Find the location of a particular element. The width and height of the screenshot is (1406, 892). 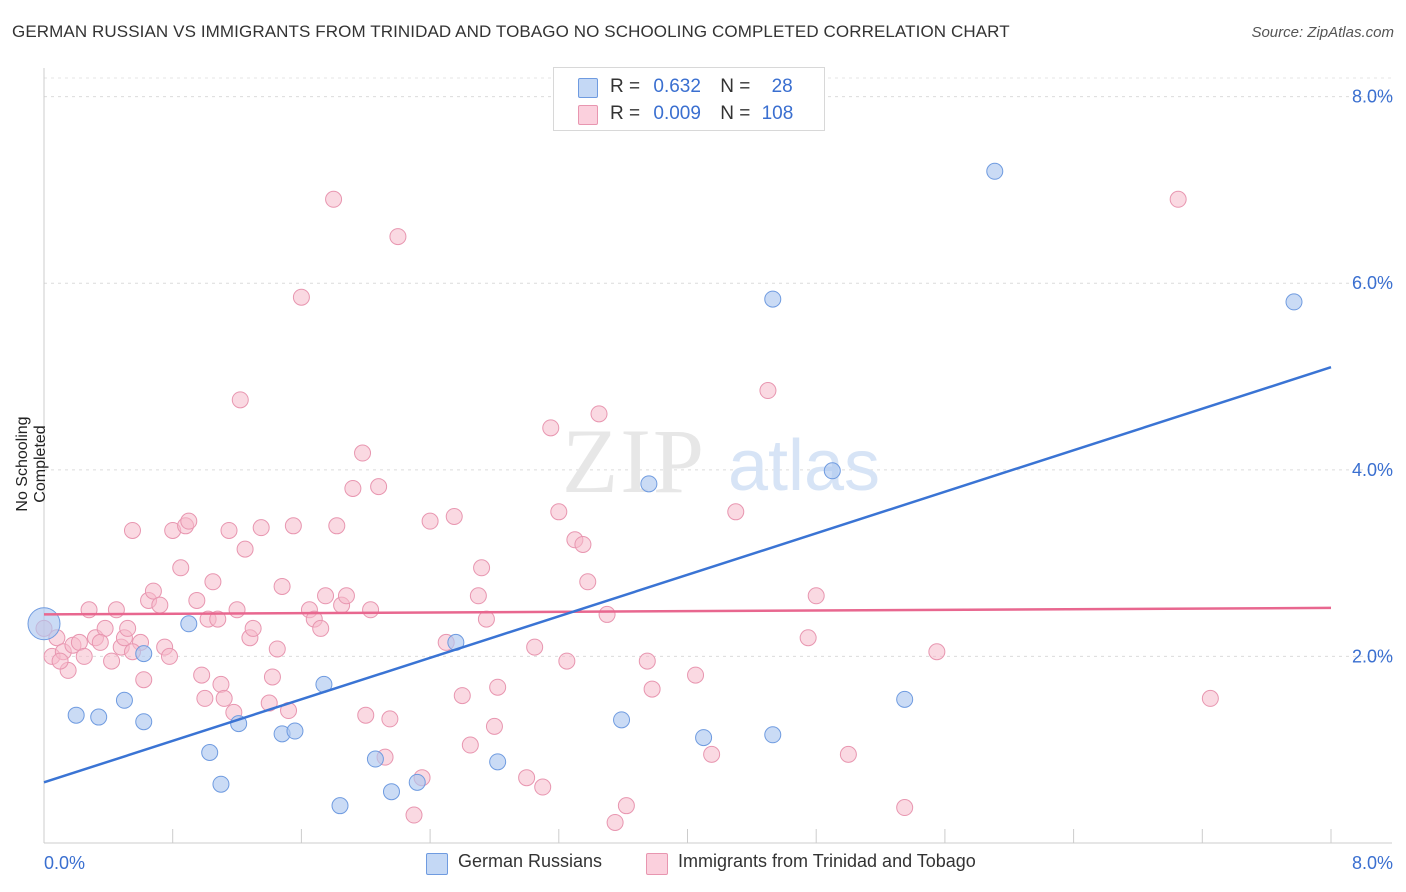

y-tick-label: 4.0% is located at coordinates (1372, 470).